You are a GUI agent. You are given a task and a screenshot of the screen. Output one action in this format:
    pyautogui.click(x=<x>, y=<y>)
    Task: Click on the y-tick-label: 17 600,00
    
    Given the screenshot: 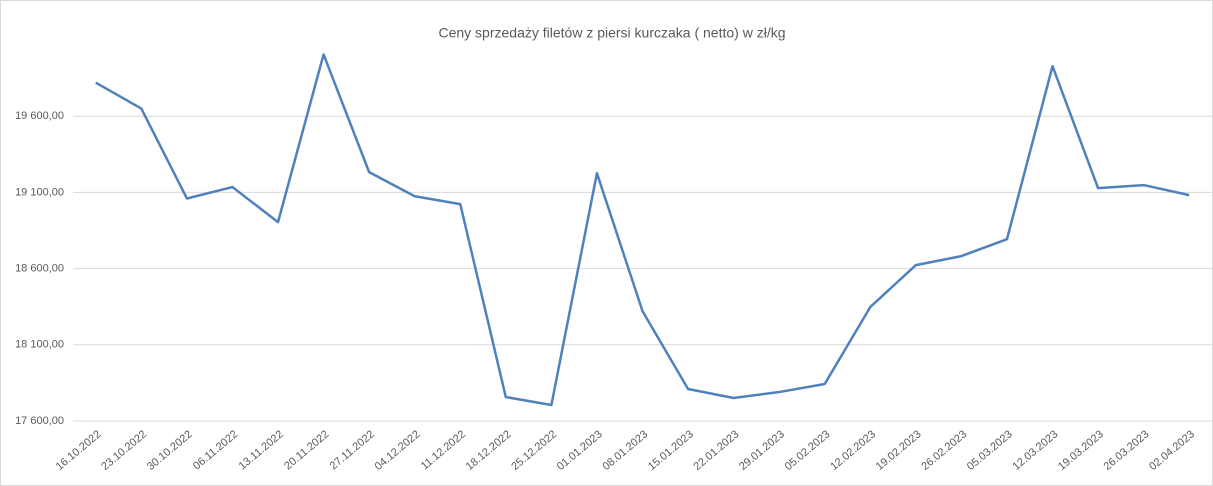 What is the action you would take?
    pyautogui.click(x=39, y=421)
    